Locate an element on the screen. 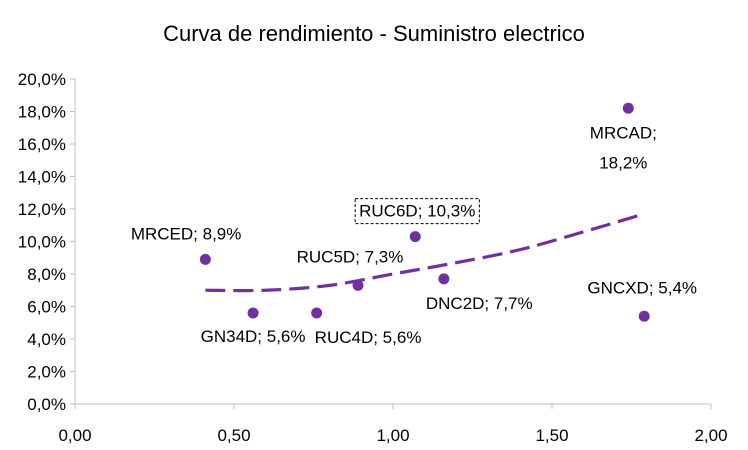 The width and height of the screenshot is (748, 450). data-label-ruc6d: RUC6D; 10,3% is located at coordinates (417, 211).